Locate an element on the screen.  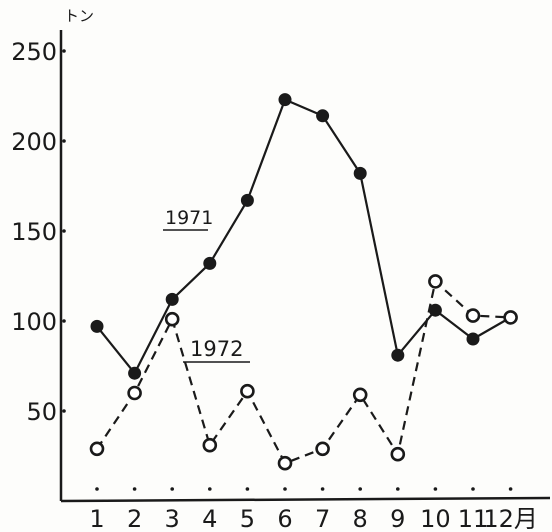
y-tick-label-200: 200 is located at coordinates (34, 142).